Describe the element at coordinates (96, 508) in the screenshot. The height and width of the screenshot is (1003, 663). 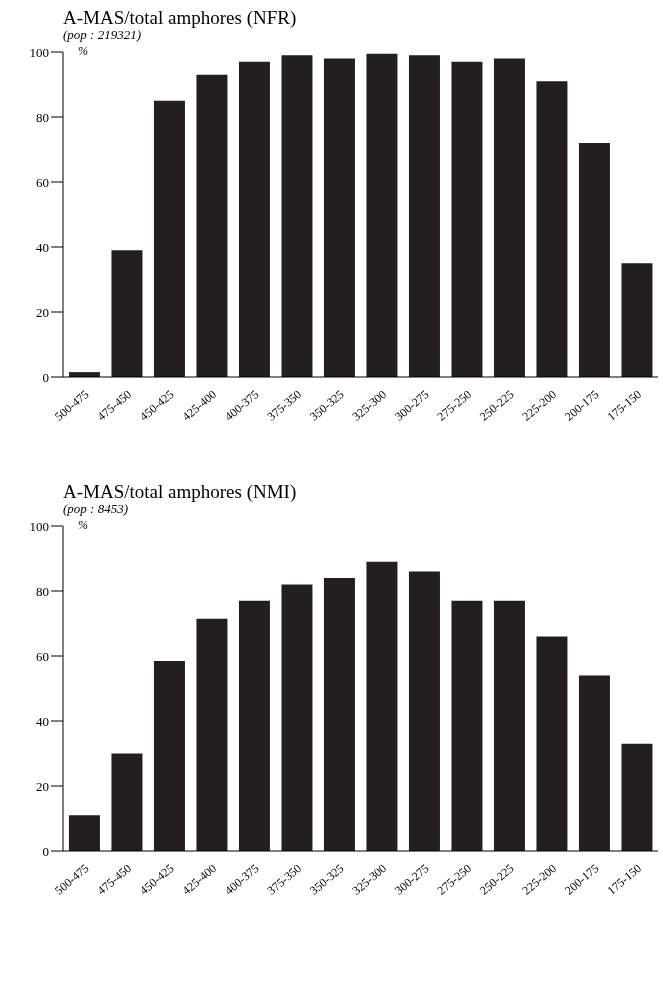
I see `chart-subtitle: (pop : 8453)` at that location.